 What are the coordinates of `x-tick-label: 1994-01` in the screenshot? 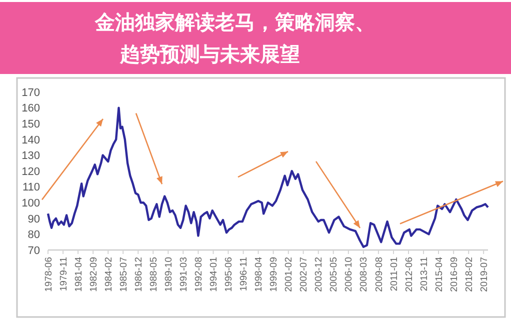 It's located at (214, 274).